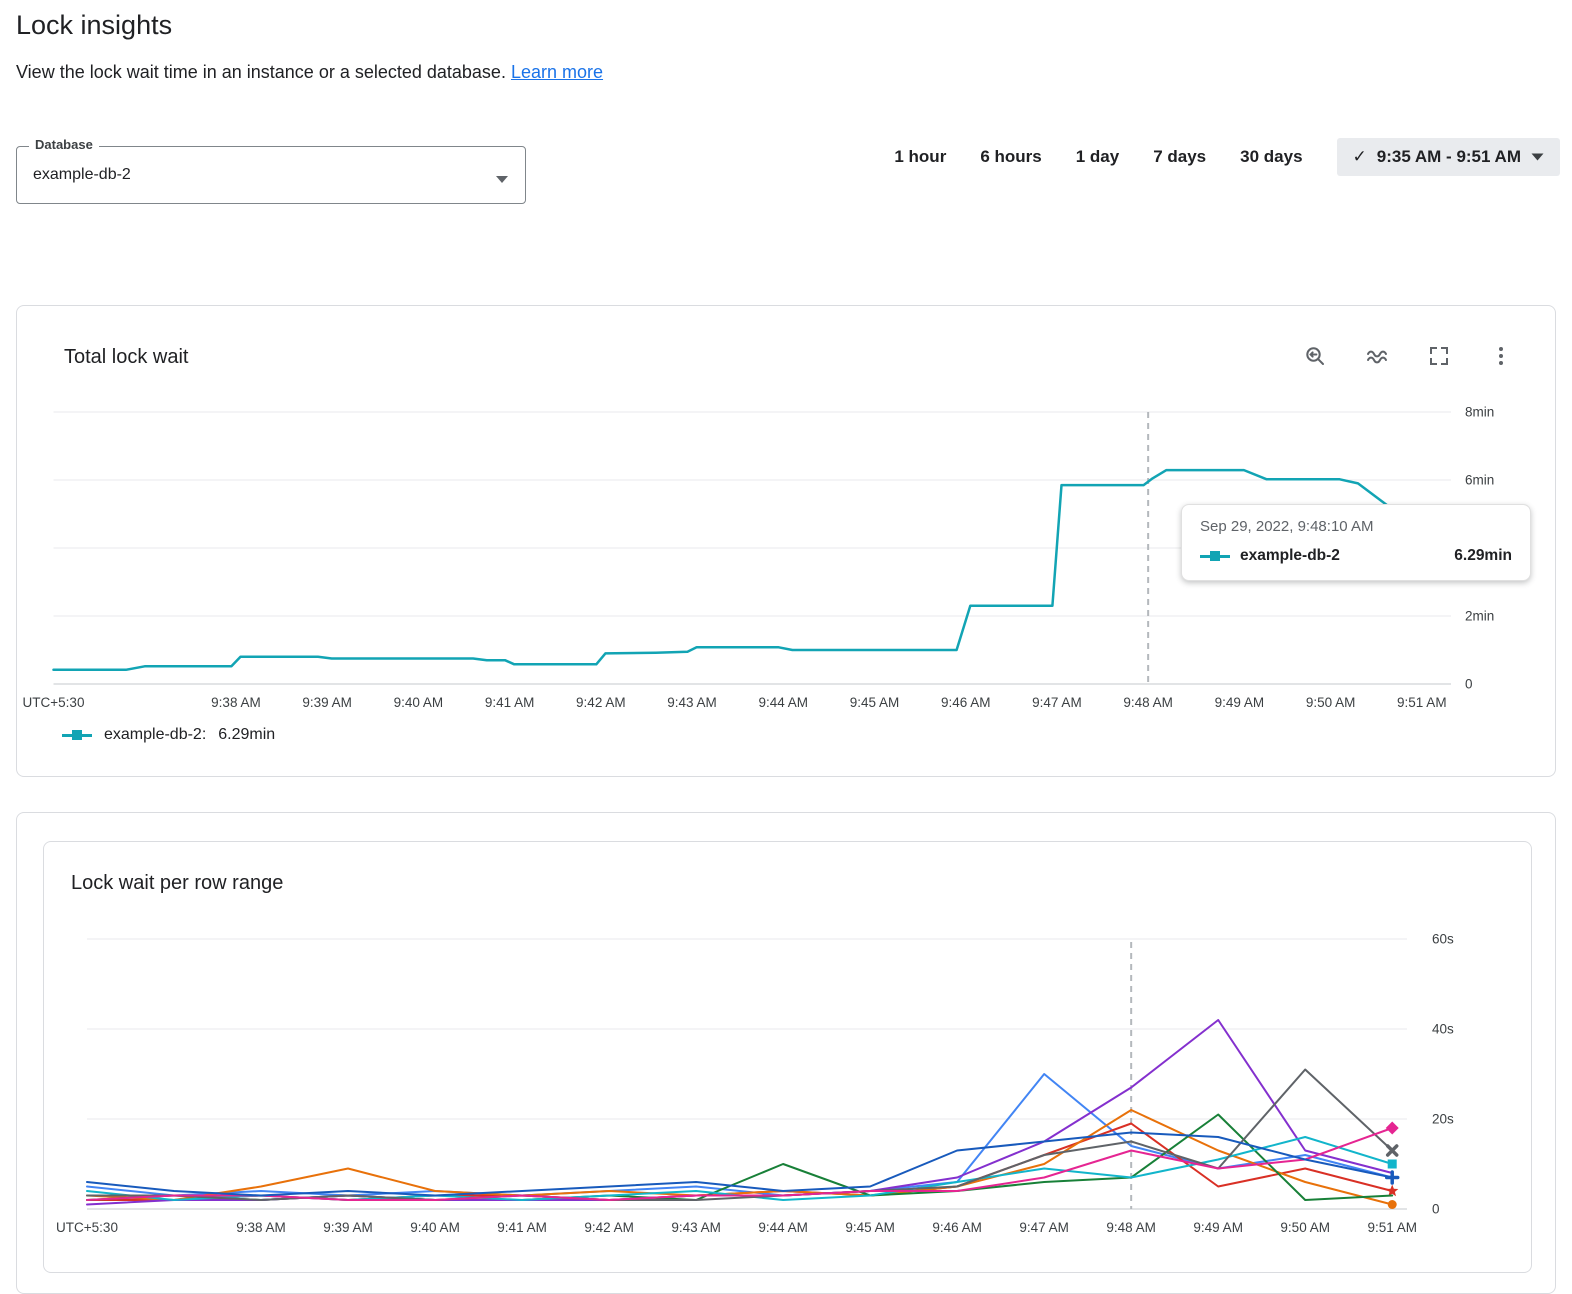 Image resolution: width=1572 pixels, height=1294 pixels. Describe the element at coordinates (1479, 480) in the screenshot. I see `svg-text: 6min` at that location.